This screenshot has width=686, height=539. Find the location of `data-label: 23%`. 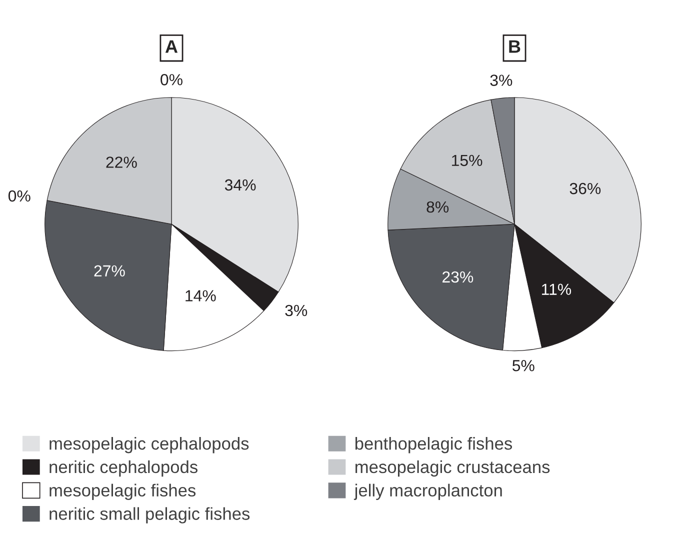

data-label: 23% is located at coordinates (458, 277).